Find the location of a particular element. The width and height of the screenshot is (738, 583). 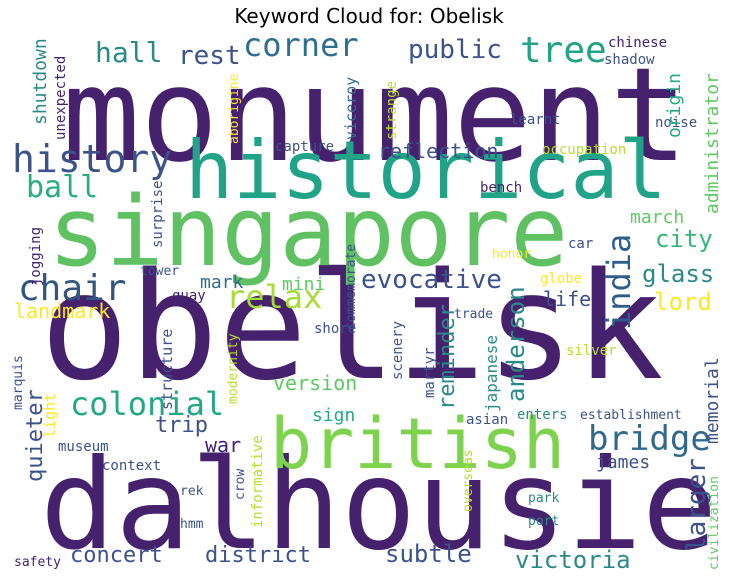

word-viceroy: viceroy is located at coordinates (351, 108).